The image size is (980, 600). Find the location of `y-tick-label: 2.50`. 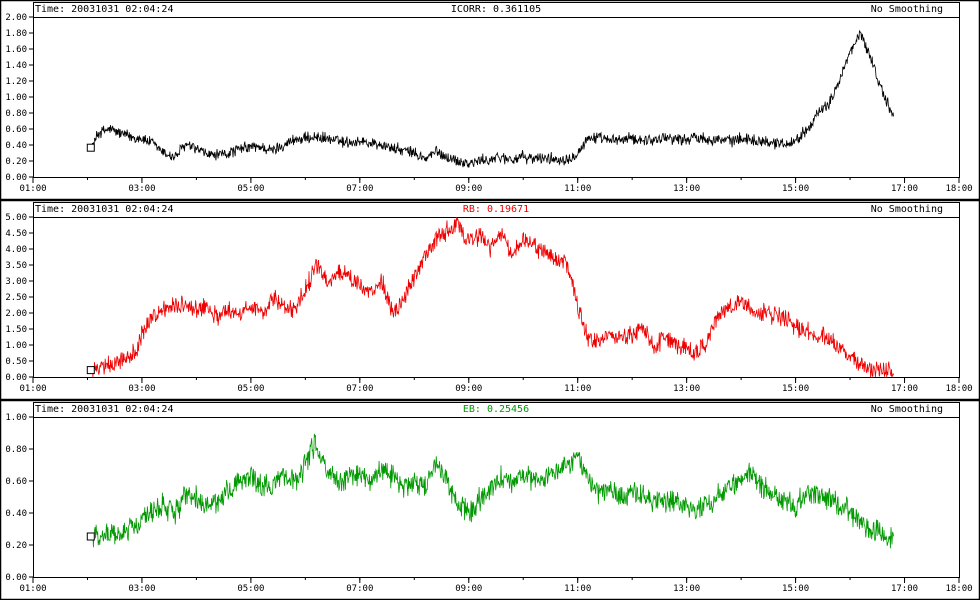

y-tick-label: 2.50 is located at coordinates (16, 298).